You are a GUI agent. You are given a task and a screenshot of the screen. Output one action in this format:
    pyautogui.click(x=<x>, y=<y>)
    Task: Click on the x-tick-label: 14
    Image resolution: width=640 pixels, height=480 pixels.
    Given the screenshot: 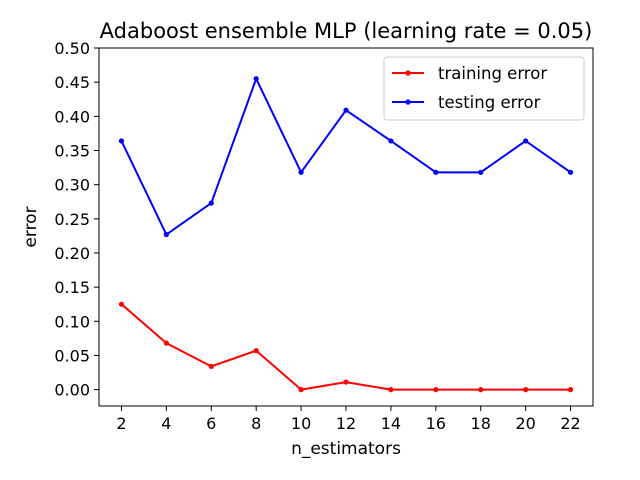 What is the action you would take?
    pyautogui.click(x=391, y=423)
    